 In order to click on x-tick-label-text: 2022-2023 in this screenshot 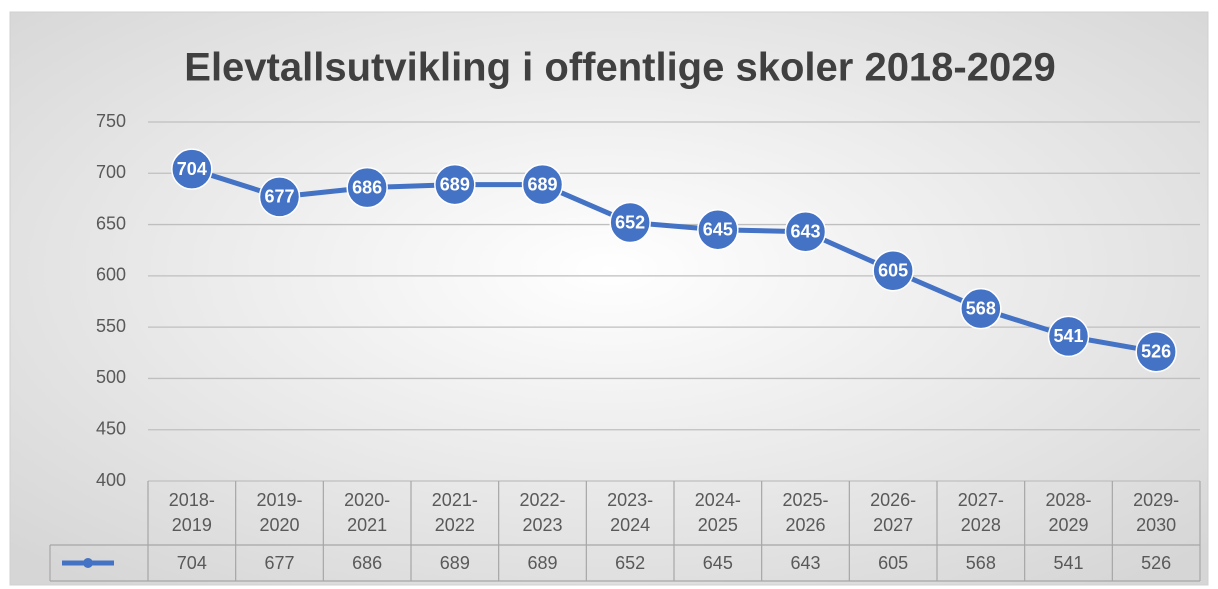, I will do `click(542, 512)`.